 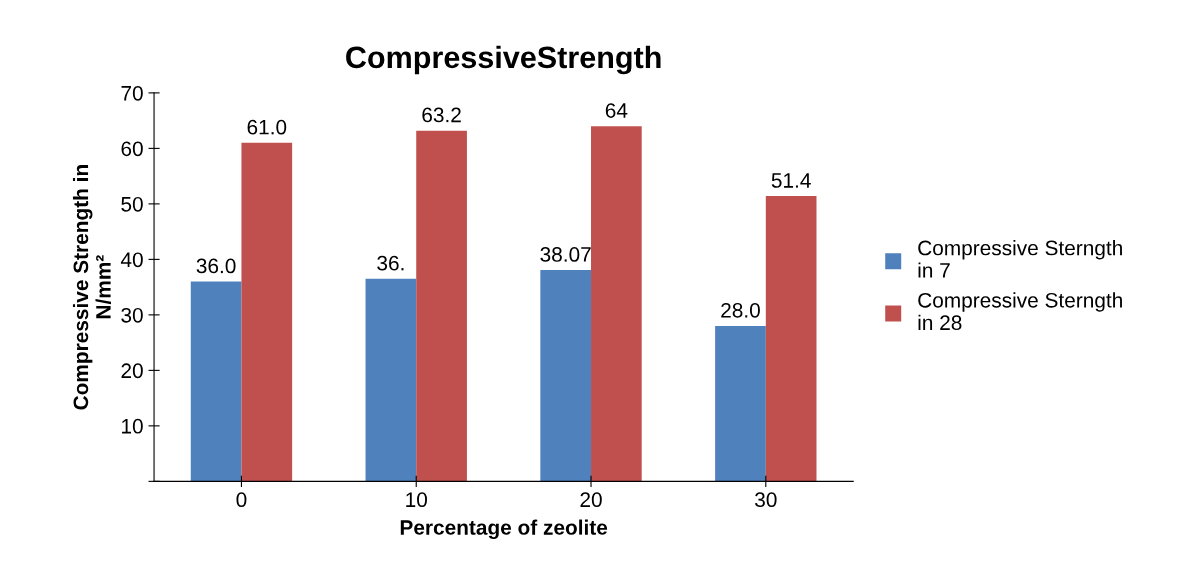 I want to click on chart-title: CompressiveStrength, so click(x=503, y=60).